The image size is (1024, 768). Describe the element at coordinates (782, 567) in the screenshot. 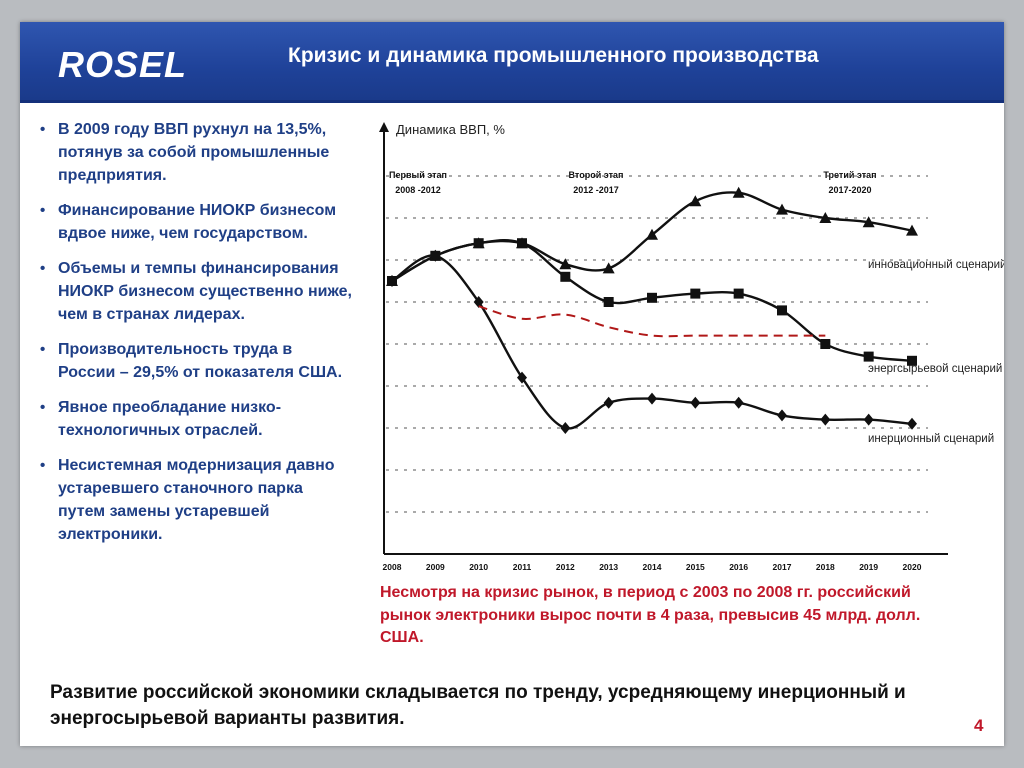

I see `x-tick-label: 2017` at that location.